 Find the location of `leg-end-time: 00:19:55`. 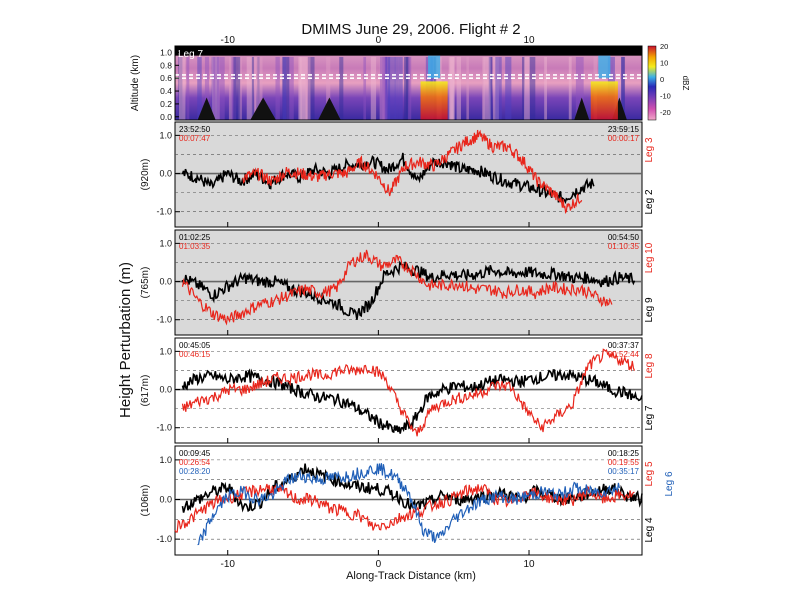

leg-end-time: 00:19:55 is located at coordinates (624, 462).